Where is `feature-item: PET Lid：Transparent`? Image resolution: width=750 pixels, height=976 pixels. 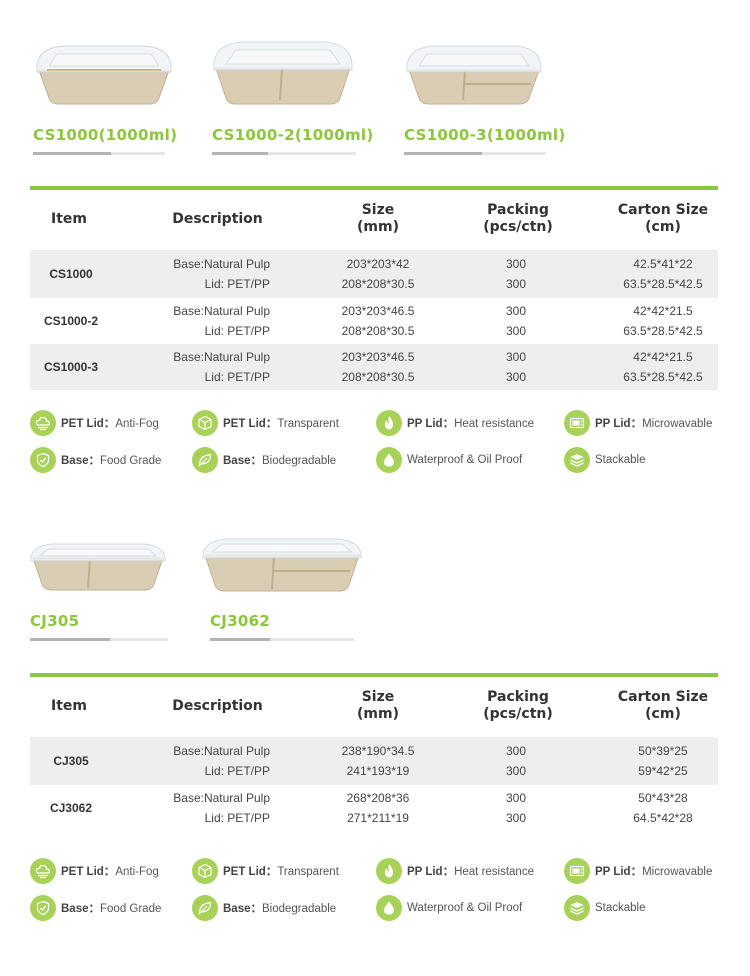
feature-item: PET Lid：Transparent is located at coordinates (265, 871).